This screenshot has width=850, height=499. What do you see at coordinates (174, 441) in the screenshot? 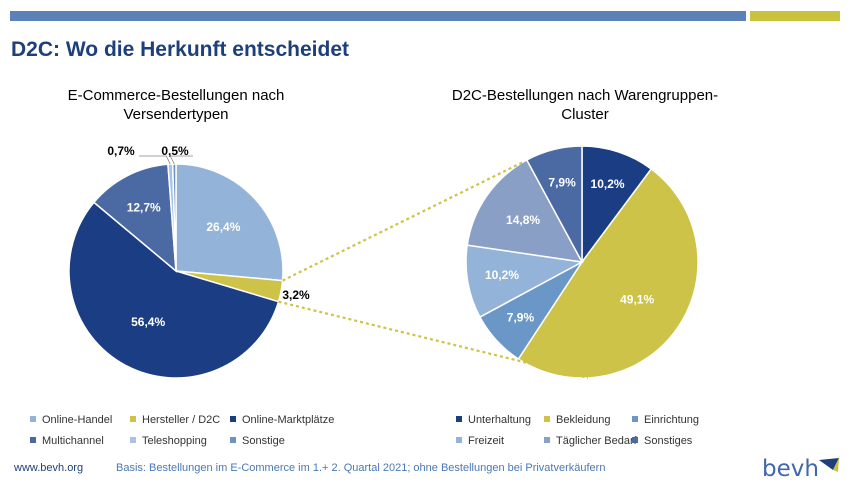
I see `legend-label: Teleshopping` at bounding box center [174, 441].